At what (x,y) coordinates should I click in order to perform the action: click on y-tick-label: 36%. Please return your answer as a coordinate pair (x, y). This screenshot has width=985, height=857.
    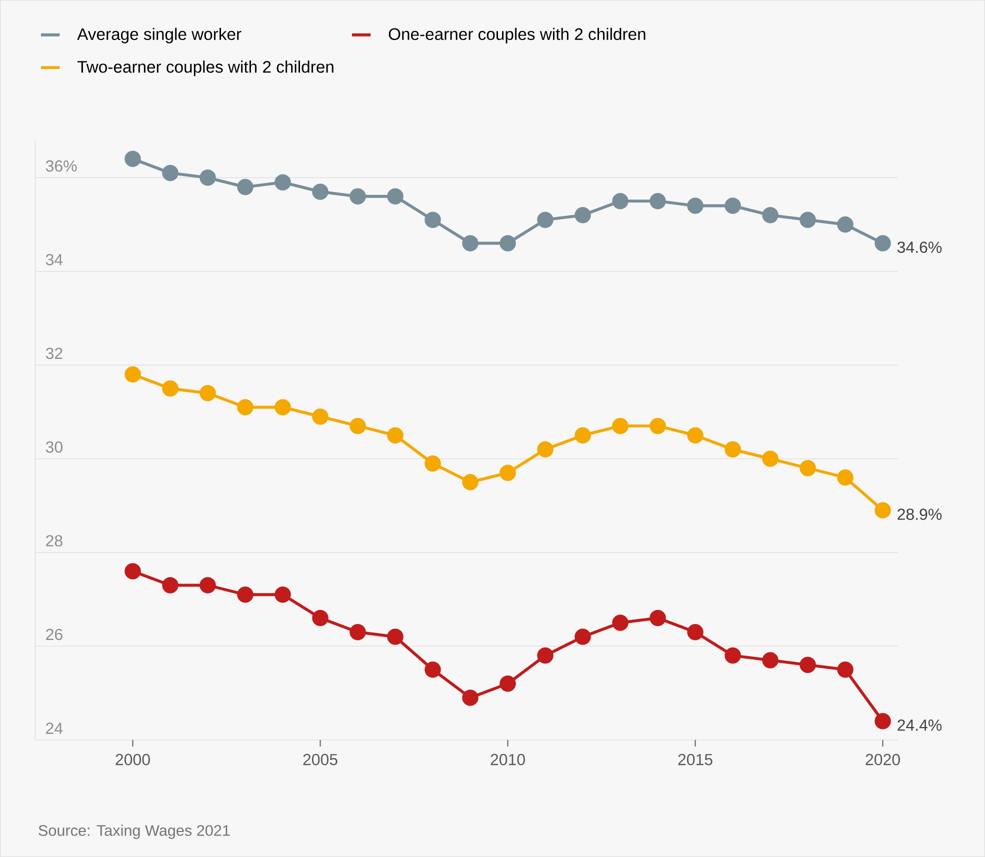
    Looking at the image, I should click on (61, 166).